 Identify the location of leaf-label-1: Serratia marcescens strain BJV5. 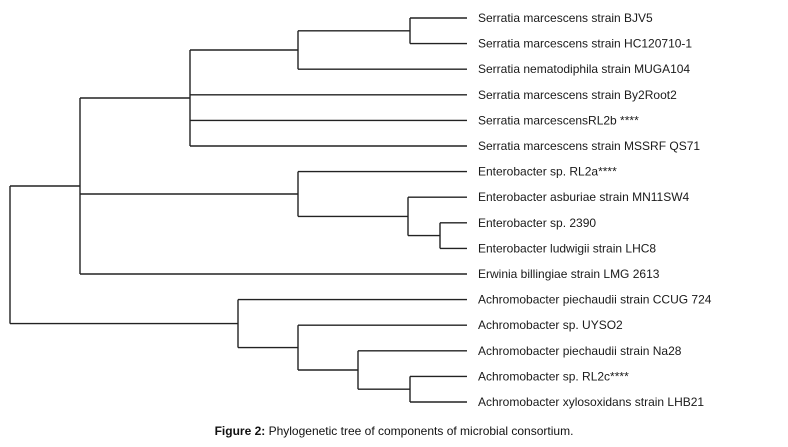
(565, 18).